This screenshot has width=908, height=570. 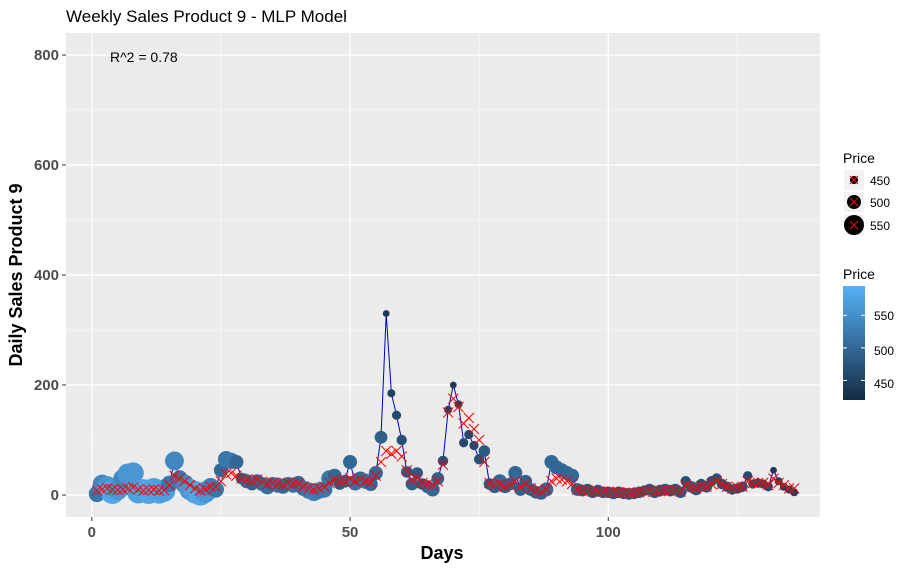 I want to click on color-legend: Price 550 500 450, so click(x=868, y=333).